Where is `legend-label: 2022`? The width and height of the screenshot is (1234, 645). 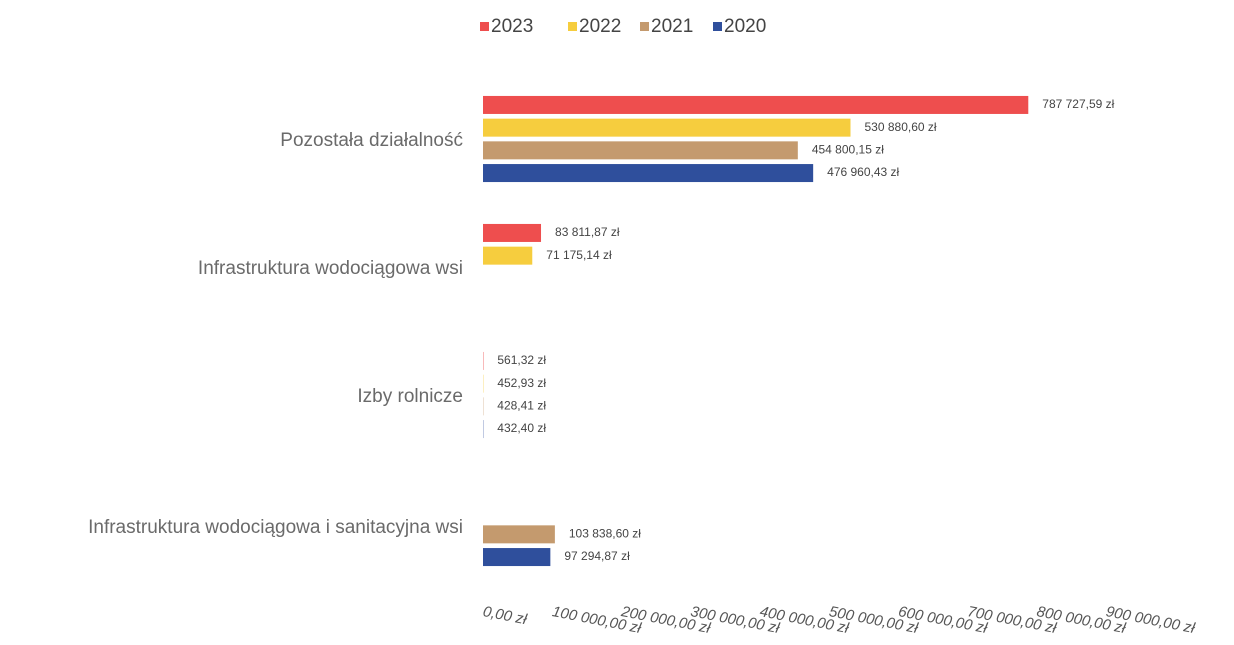
legend-label: 2022 is located at coordinates (600, 26).